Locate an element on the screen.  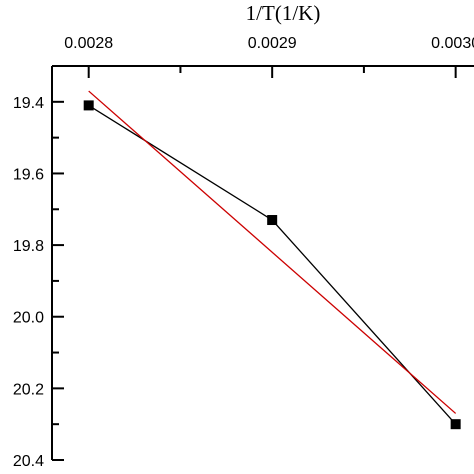
y-tick-label: 20.4 is located at coordinates (28, 461).